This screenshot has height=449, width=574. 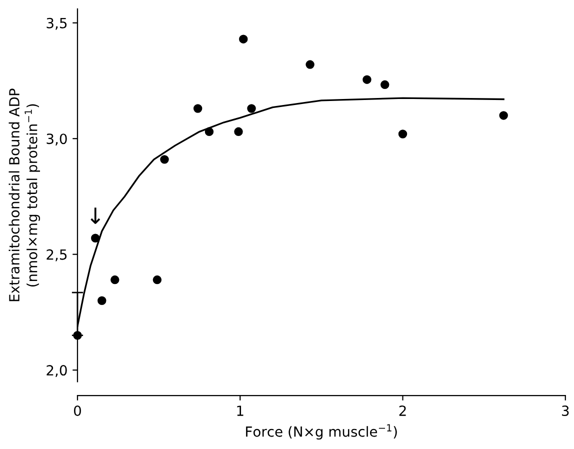 I want to click on y-tick-label: 2,0, so click(x=56, y=371).